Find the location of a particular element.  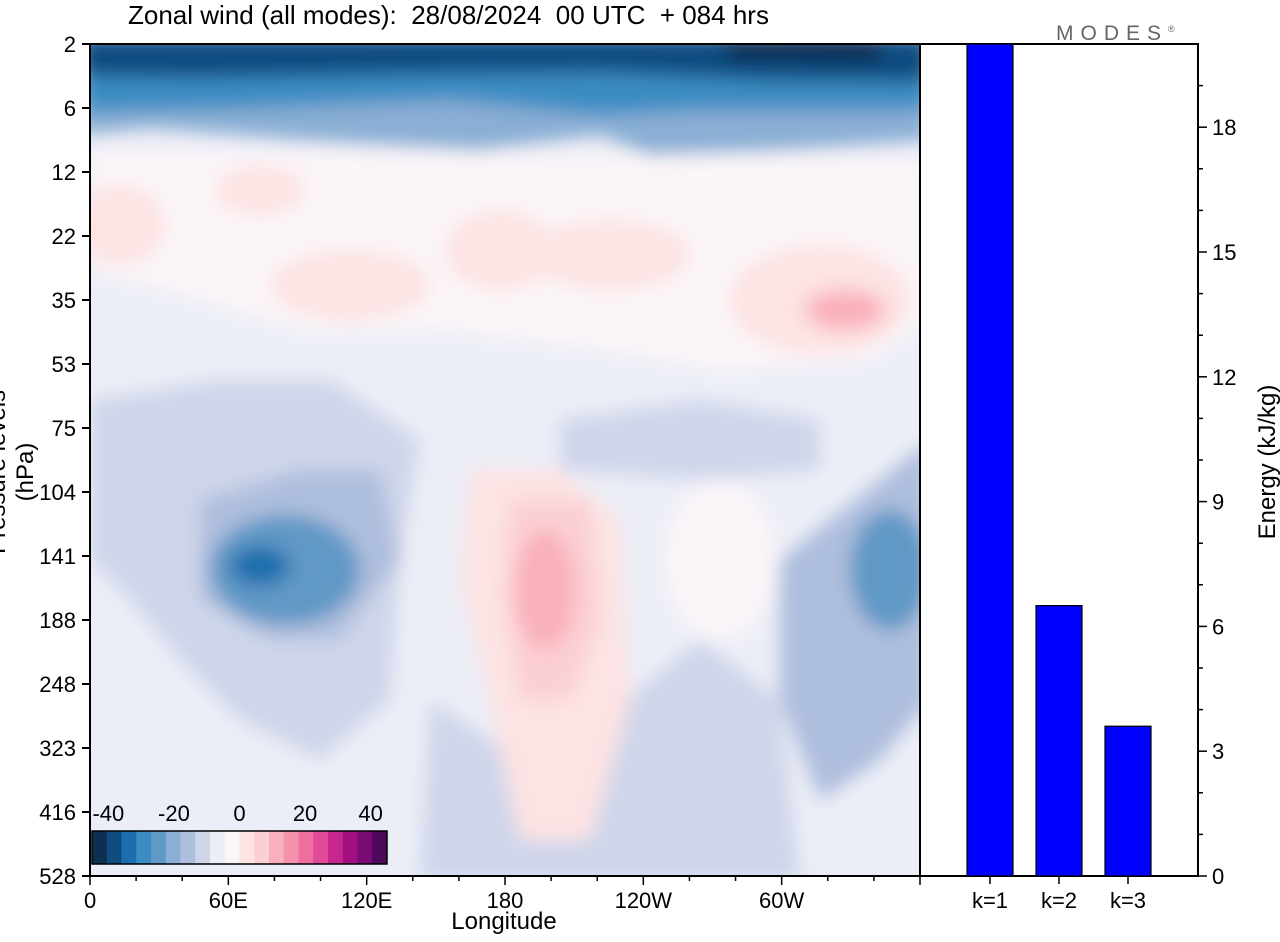

x-axis-label: Longitude is located at coordinates (504, 921).